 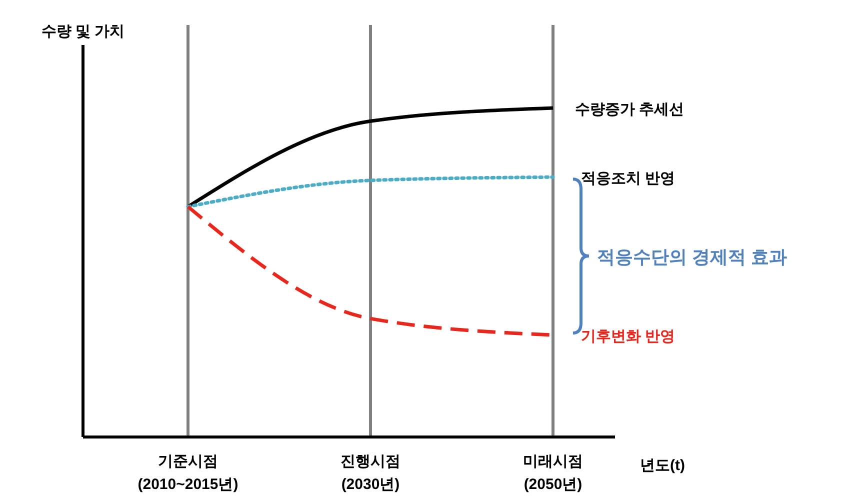 I want to click on x-tick-label: 진행시점 (2030년), so click(x=370, y=473).